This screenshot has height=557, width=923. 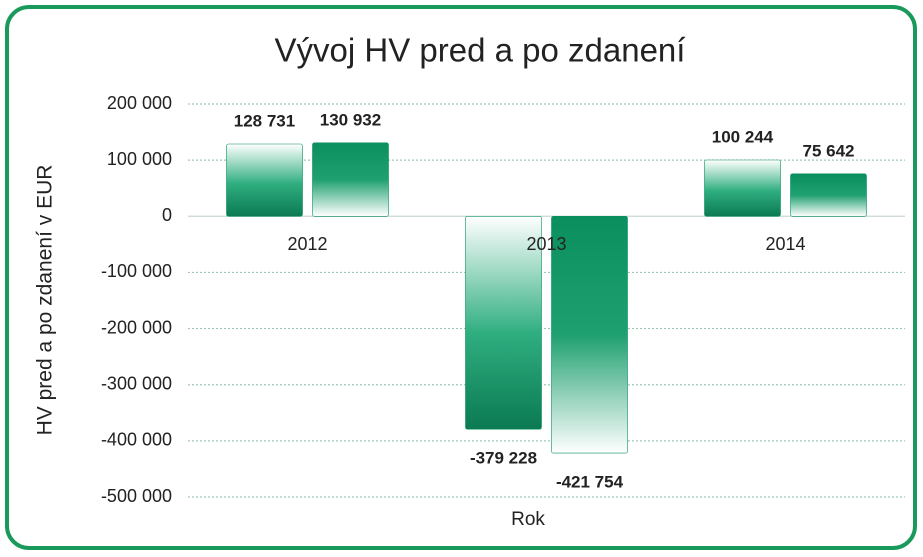 What do you see at coordinates (264, 120) in the screenshot?
I see `value-label: 128 731` at bounding box center [264, 120].